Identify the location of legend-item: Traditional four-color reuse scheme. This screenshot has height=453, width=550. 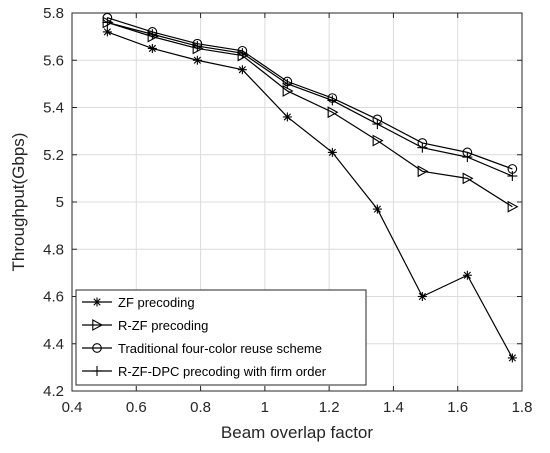
(202, 348).